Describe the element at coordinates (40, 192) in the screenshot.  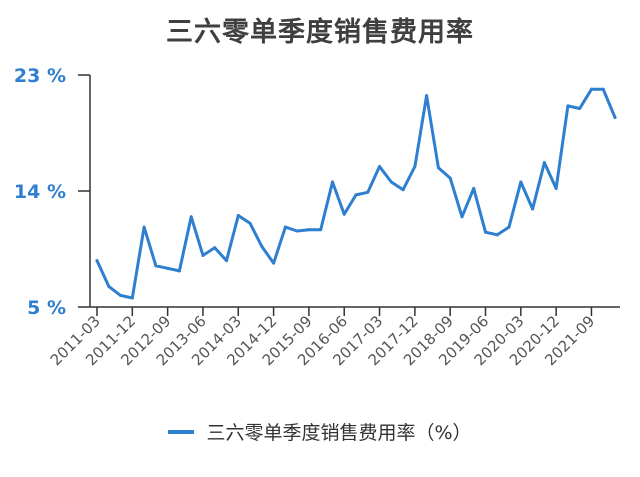
I see `y-tick-label: 14 %` at that location.